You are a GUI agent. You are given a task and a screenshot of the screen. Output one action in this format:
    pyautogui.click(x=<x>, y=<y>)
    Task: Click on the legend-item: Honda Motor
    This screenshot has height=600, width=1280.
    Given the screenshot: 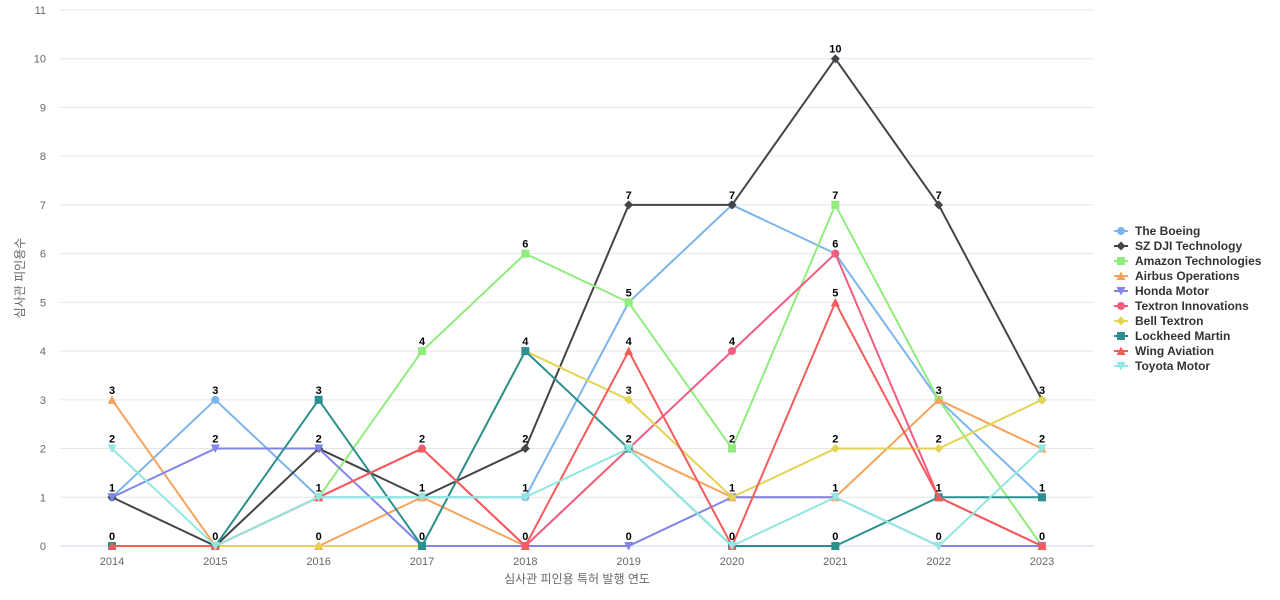 What is the action you would take?
    pyautogui.click(x=1161, y=291)
    